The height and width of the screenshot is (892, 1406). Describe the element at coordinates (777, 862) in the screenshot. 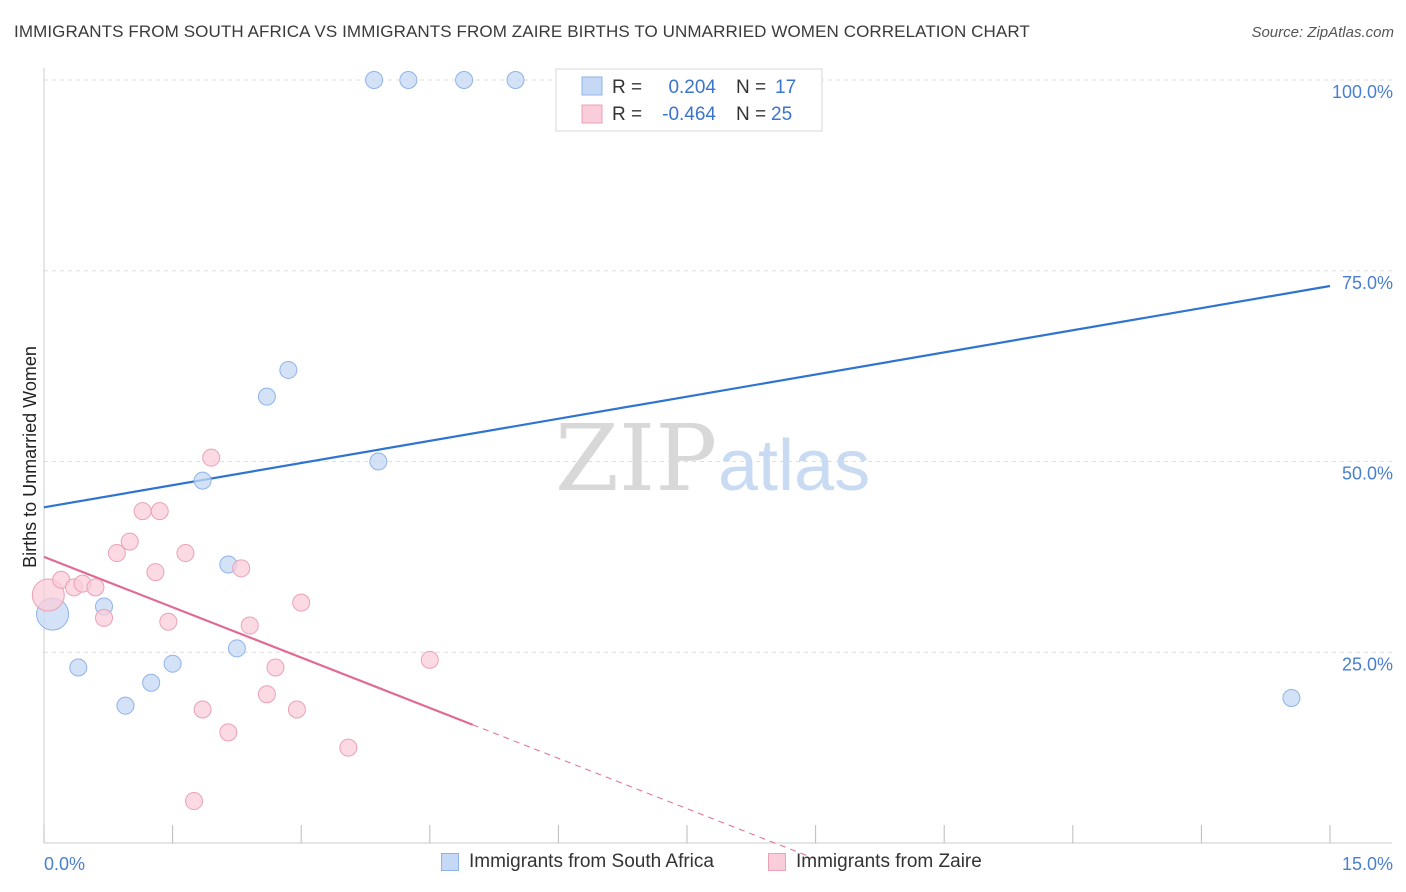

I see `swatch-zaire` at that location.